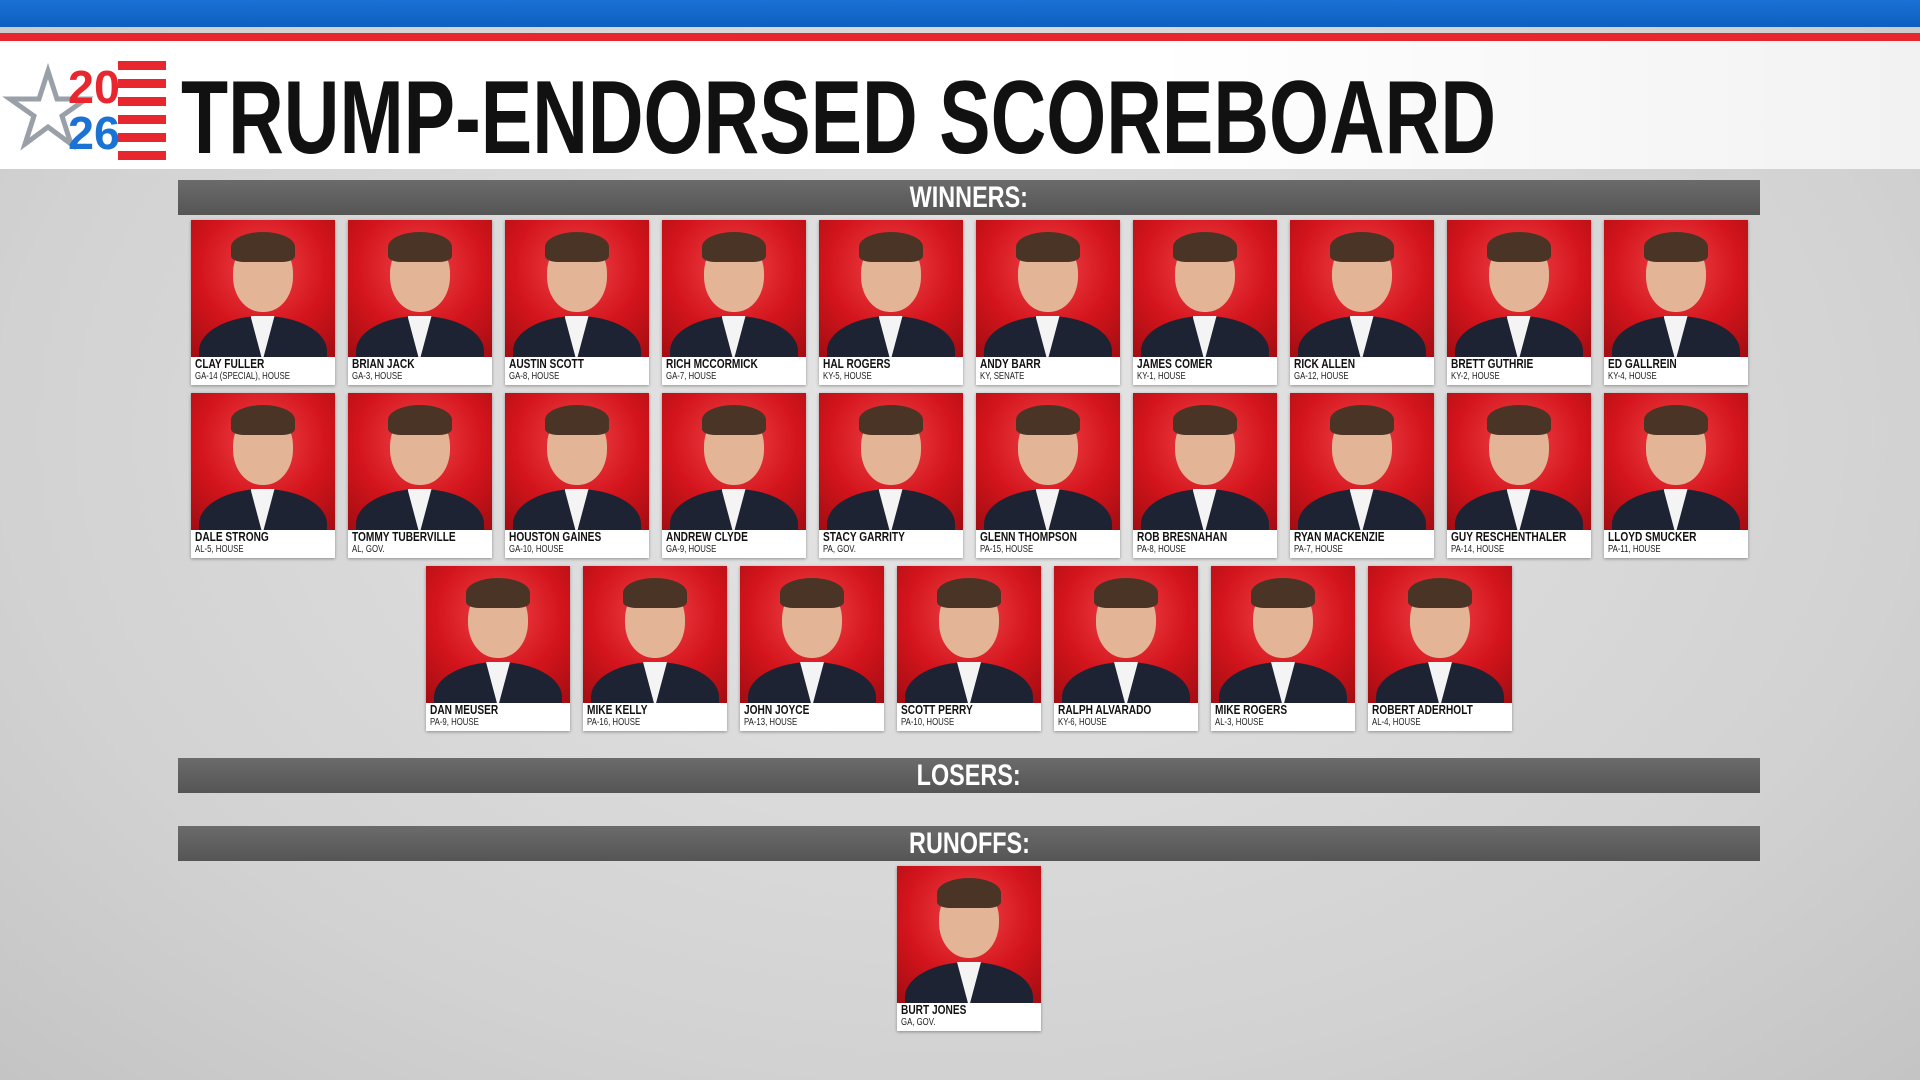 This screenshot has height=1080, width=1920. Describe the element at coordinates (1675, 302) in the screenshot. I see `candidate-card: ED GALLREIN KY-4, HOUSE` at that location.